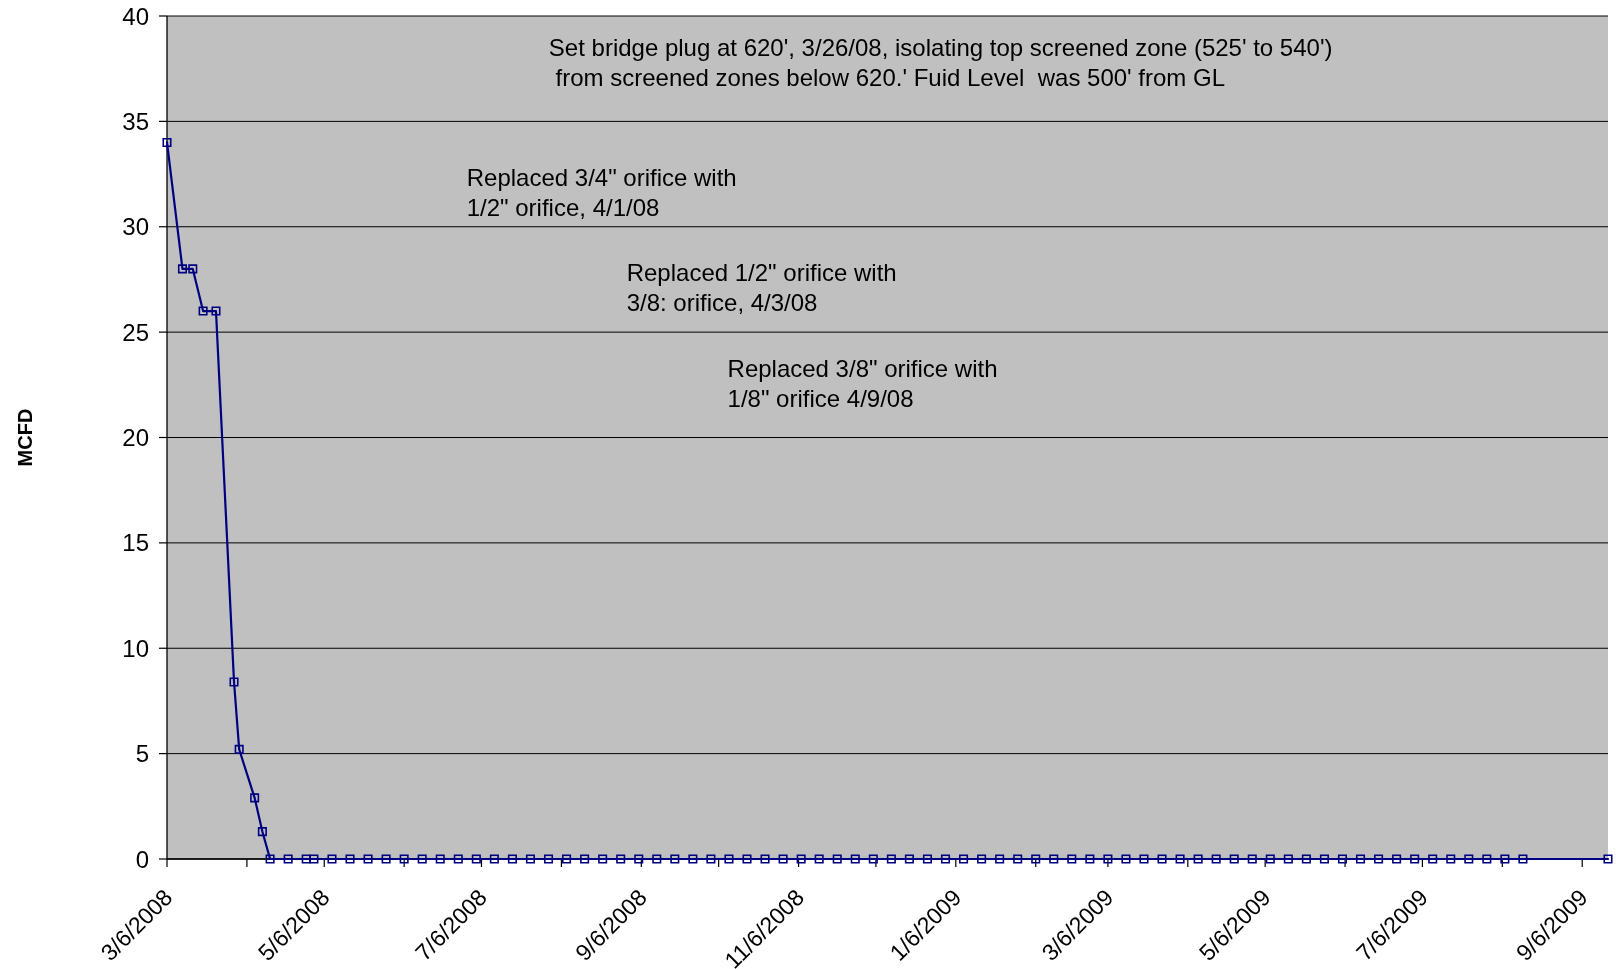 This screenshot has width=1616, height=969. What do you see at coordinates (142, 859) in the screenshot?
I see `y-tick-label: 0` at bounding box center [142, 859].